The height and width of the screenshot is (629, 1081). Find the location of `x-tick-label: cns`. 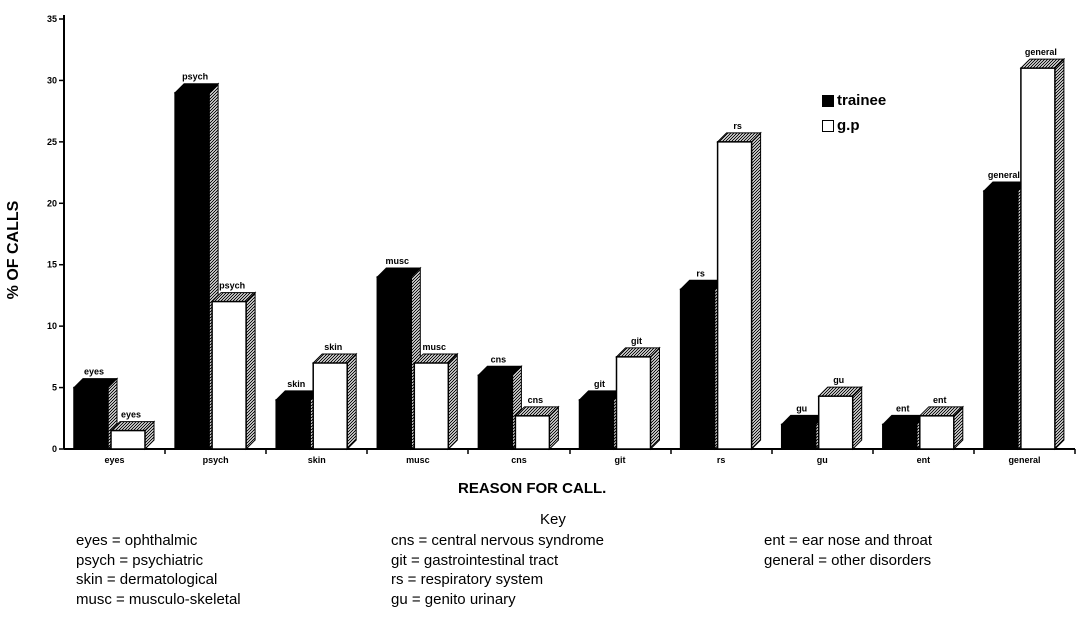

x-tick-label: cns is located at coordinates (519, 460).